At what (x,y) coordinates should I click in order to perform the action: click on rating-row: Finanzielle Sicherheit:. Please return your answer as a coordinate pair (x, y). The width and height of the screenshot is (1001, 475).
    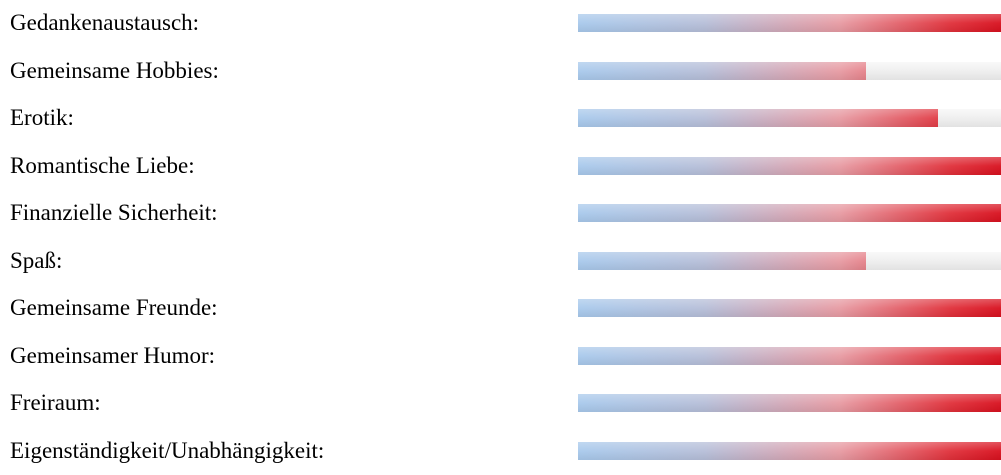
    Looking at the image, I should click on (500, 214).